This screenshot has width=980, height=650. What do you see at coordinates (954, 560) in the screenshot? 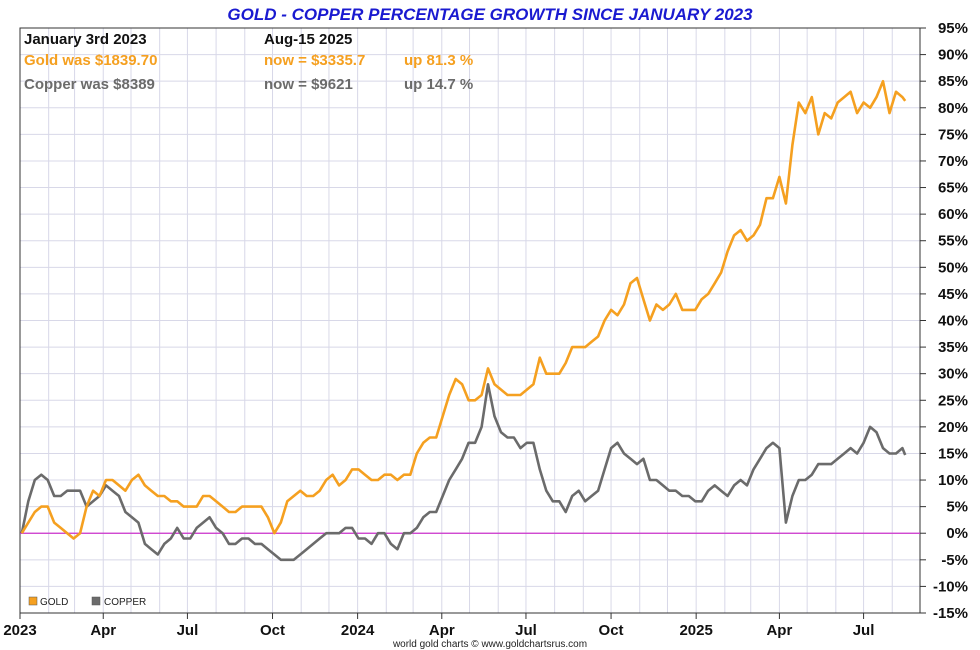
I see `y-tick-label: -5%` at bounding box center [954, 560].